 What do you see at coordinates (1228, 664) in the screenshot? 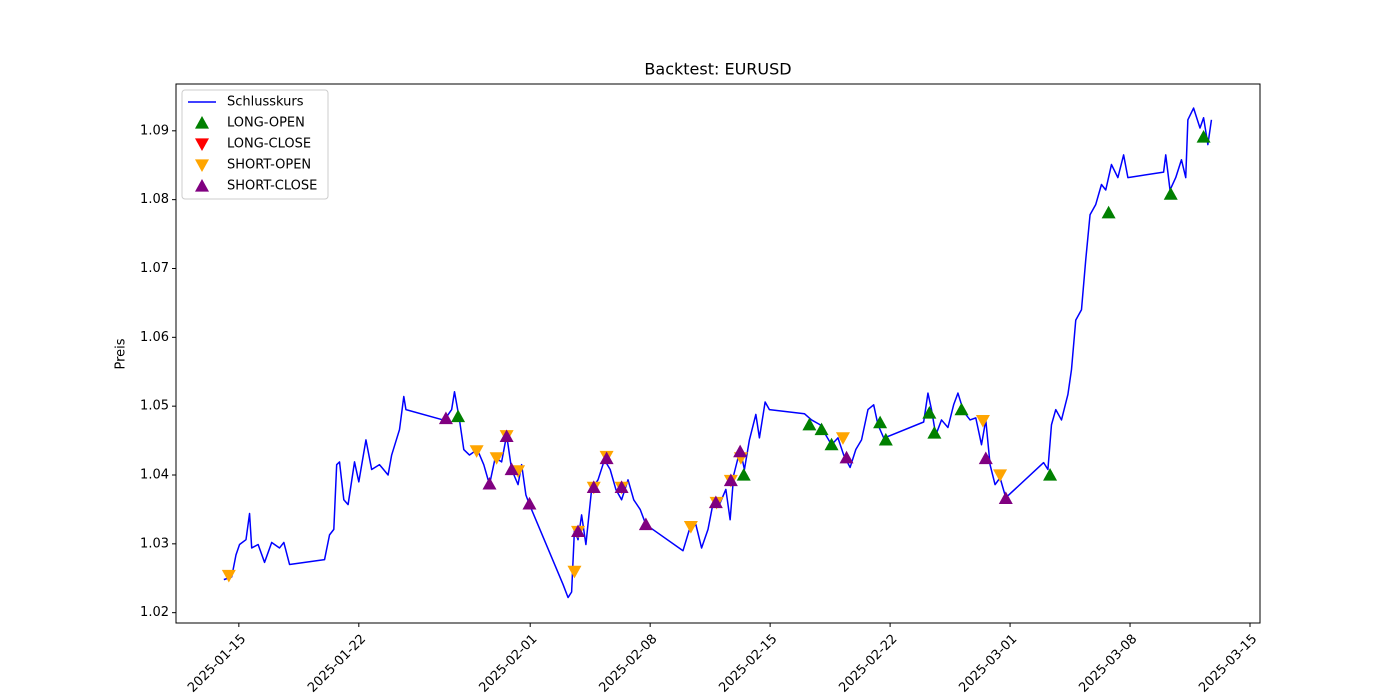
I see `x-tick-label: 2025-03-15` at bounding box center [1228, 664].